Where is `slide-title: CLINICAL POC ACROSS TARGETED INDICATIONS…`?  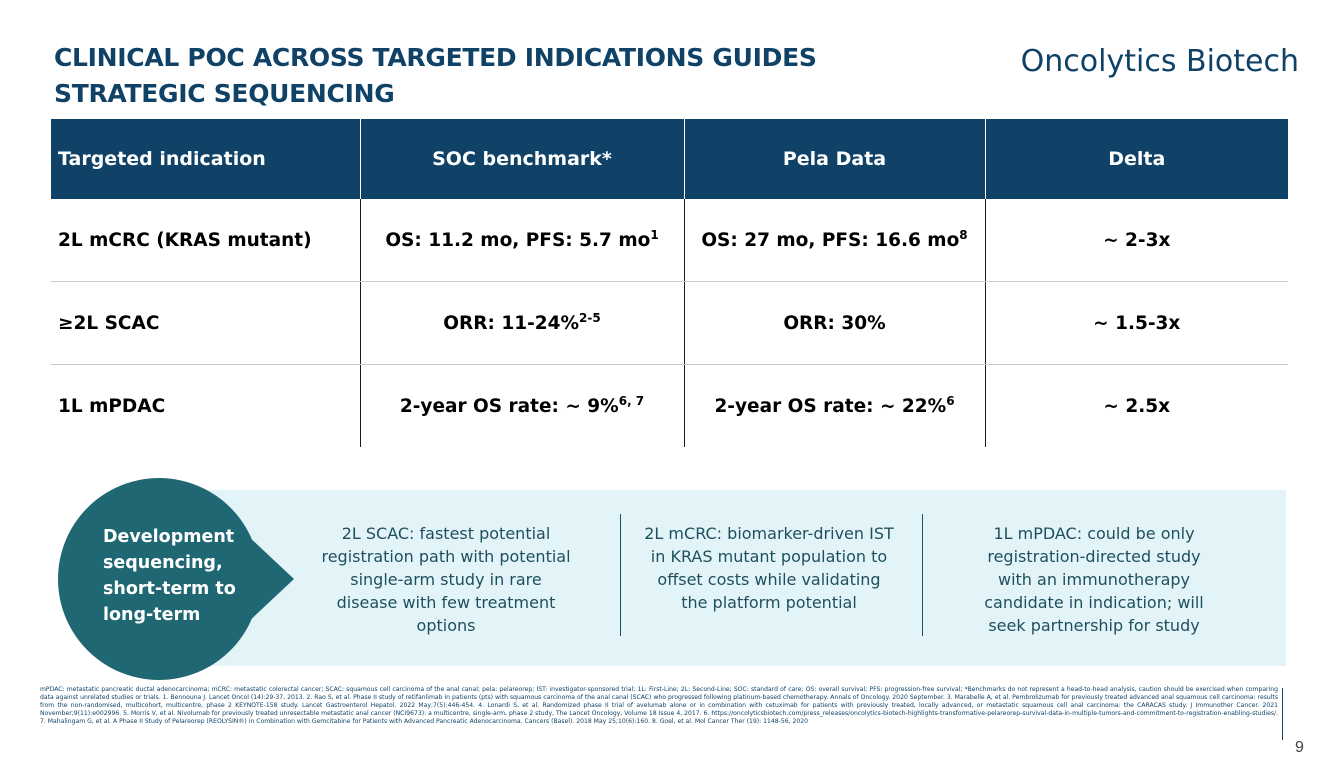 slide-title: CLINICAL POC ACROSS TARGETED INDICATIONS… is located at coordinates (464, 76).